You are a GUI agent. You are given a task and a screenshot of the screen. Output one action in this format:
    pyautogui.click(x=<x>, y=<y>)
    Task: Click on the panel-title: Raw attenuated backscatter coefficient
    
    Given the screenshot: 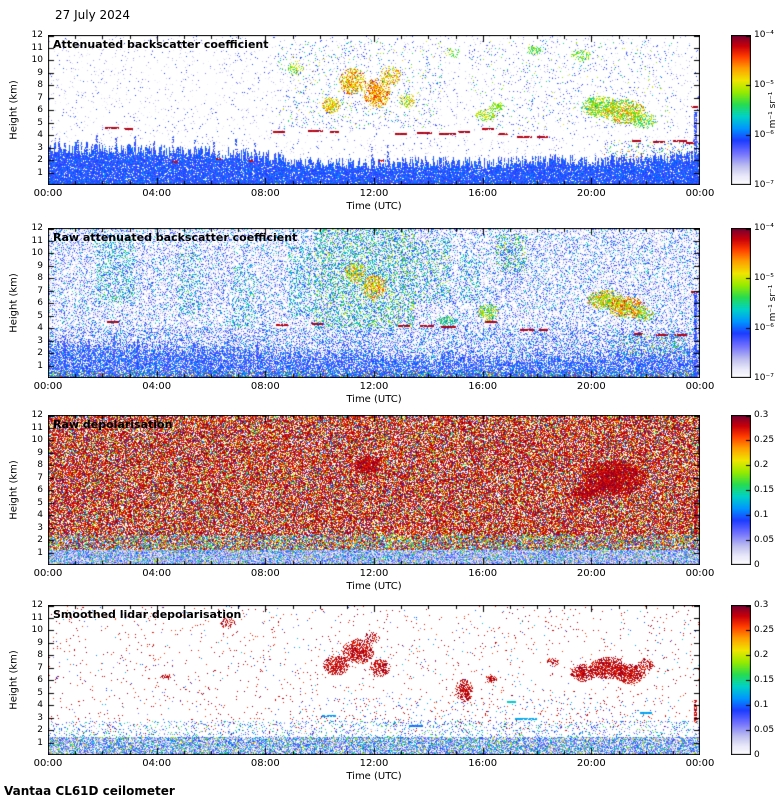 What is the action you would take?
    pyautogui.click(x=175, y=237)
    